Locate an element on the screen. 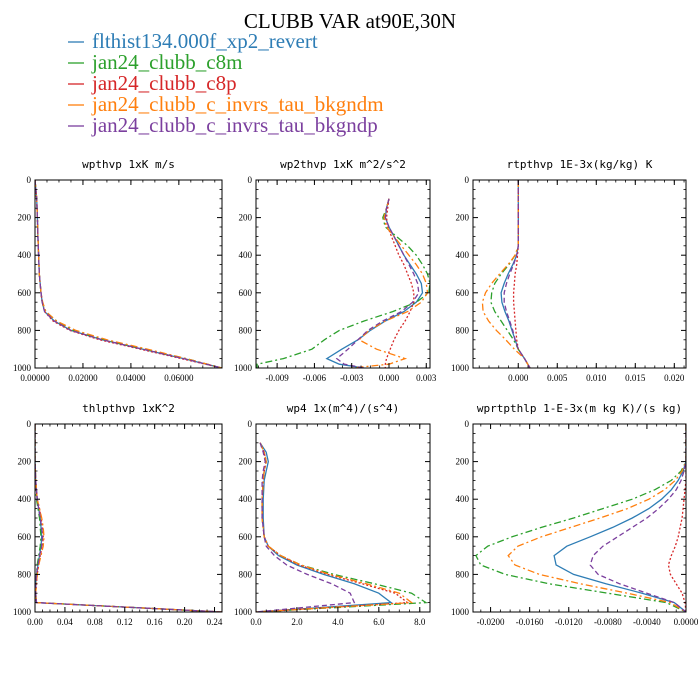 Image resolution: width=700 pixels, height=700 pixels. x-tick-label: 2.0 is located at coordinates (297, 622).